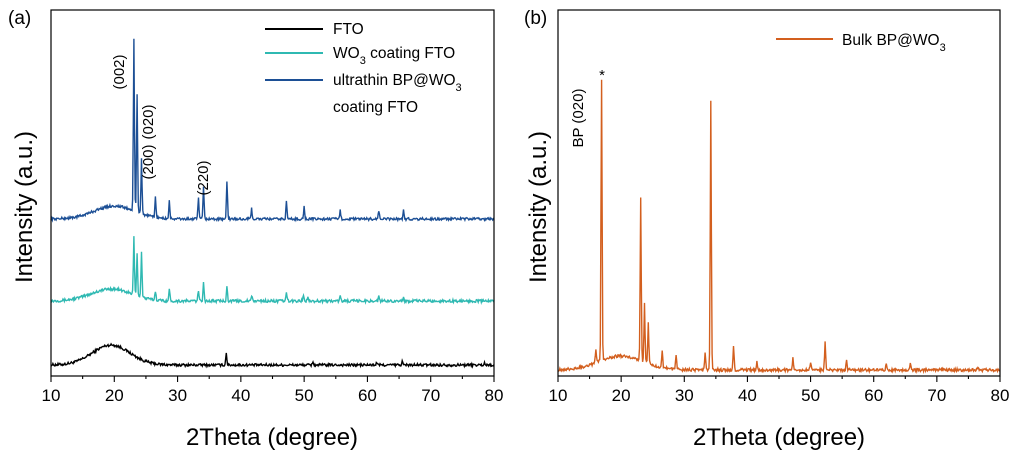  Describe the element at coordinates (894, 43) in the screenshot. I see `legend-label-bulk-bp-wo3: Bulk BP@WO3` at that location.